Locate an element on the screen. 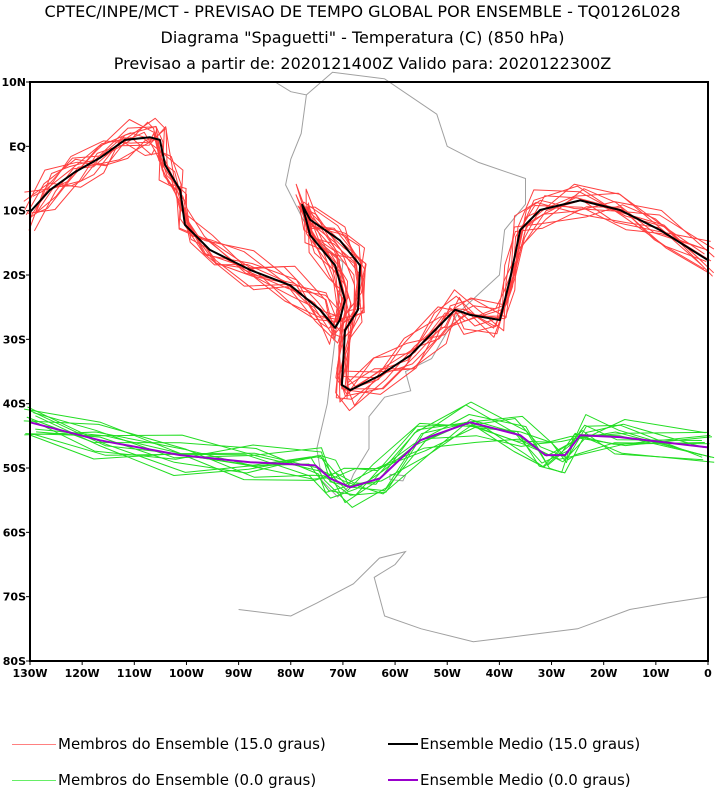 This screenshot has width=725, height=792. y-tick-label: 10S is located at coordinates (14, 211).